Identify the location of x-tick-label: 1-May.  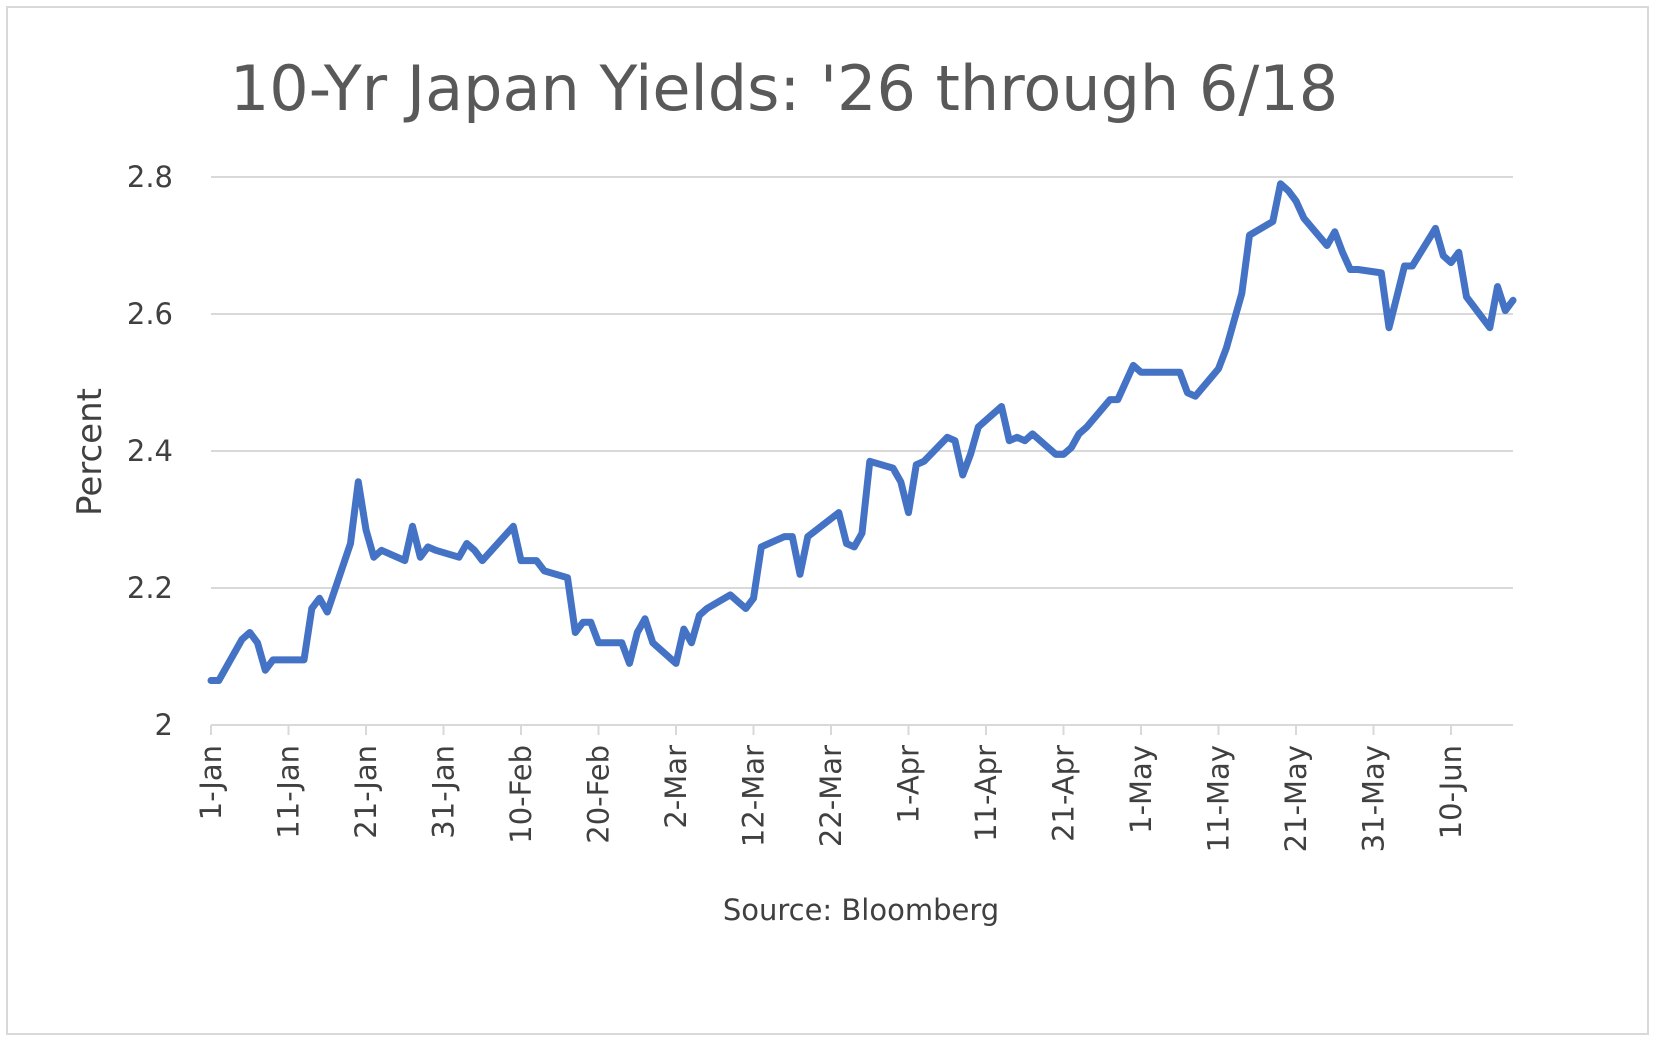
(1141, 789).